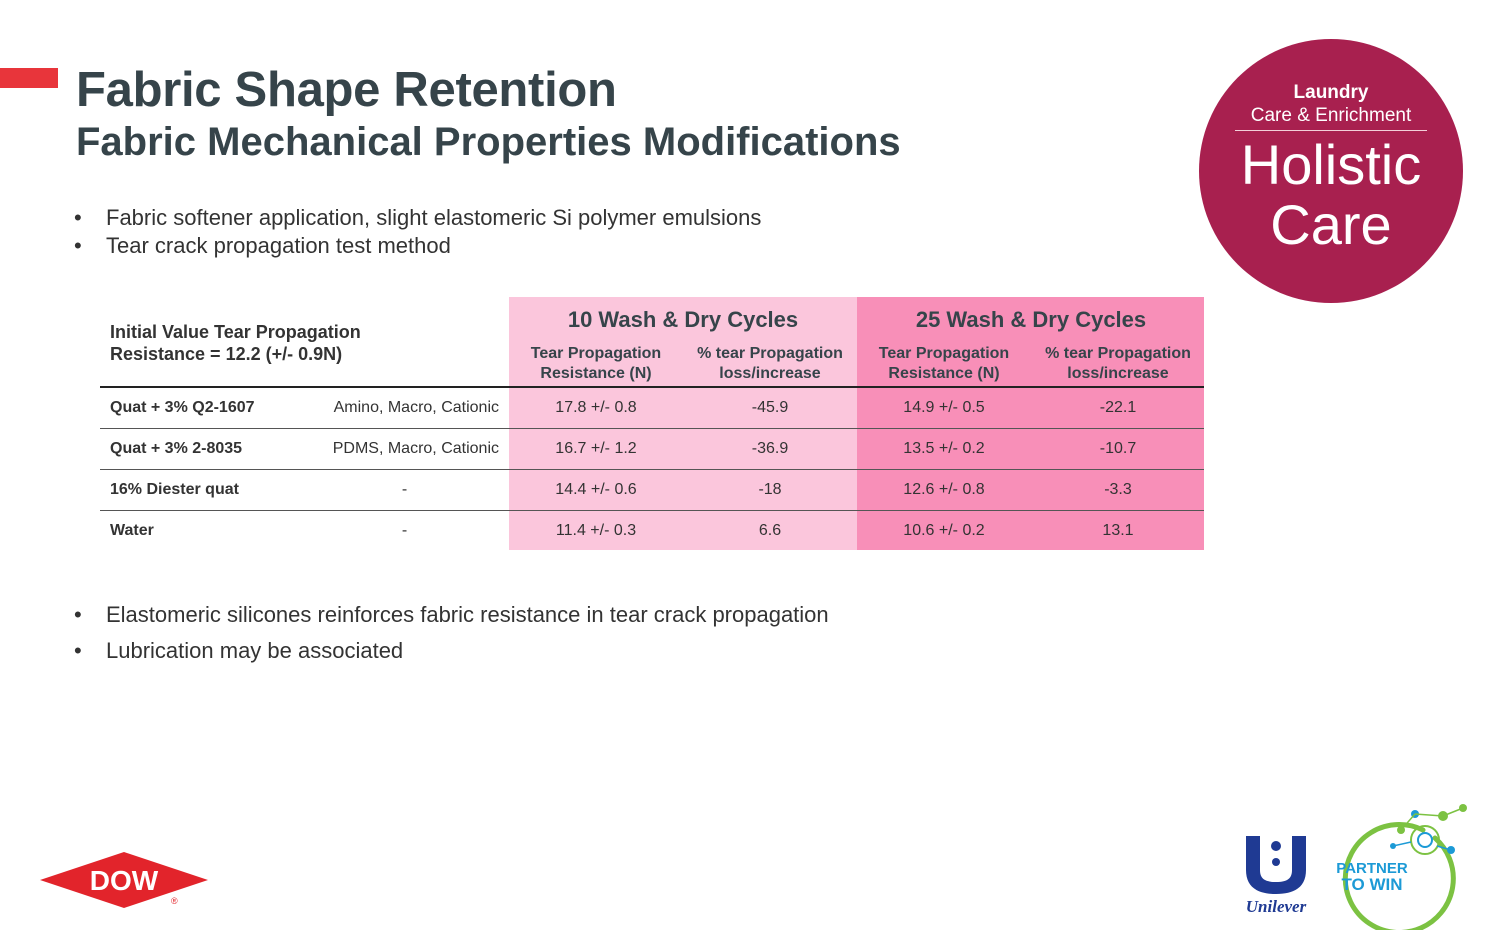 The image size is (1500, 938). What do you see at coordinates (1031, 319) in the screenshot?
I see `group-header-25-cycles: 25 Wash & Dry Cycles` at bounding box center [1031, 319].